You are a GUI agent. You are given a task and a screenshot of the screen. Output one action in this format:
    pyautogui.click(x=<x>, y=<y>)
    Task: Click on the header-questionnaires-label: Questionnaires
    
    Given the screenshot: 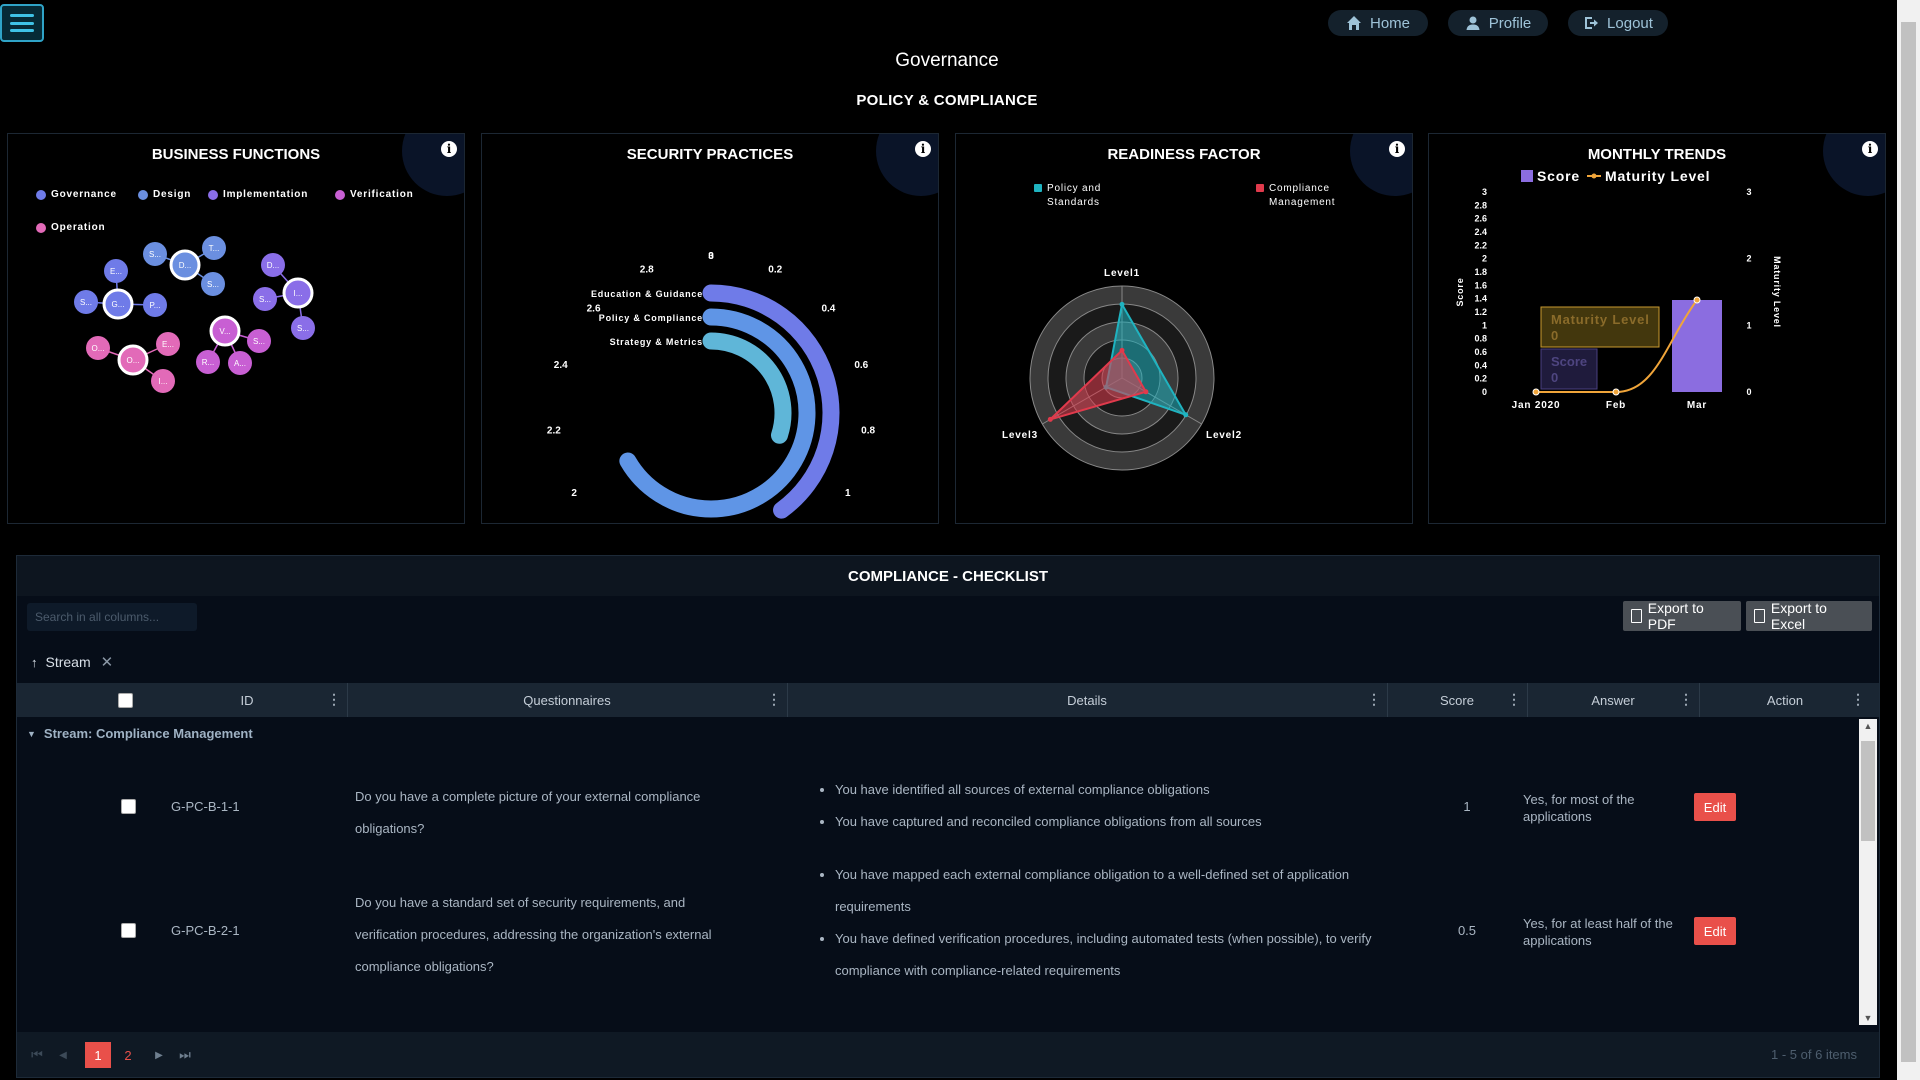 What is the action you would take?
    pyautogui.click(x=567, y=700)
    